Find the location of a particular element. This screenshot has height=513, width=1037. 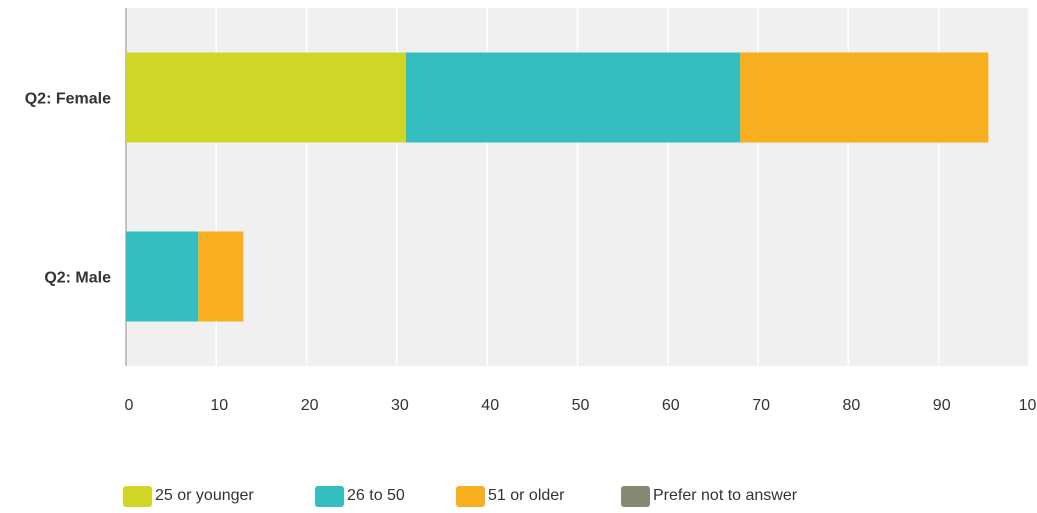

x-tick-labels: 0 10 20 30 40 50 60 70 80 90 100 is located at coordinates (581, 405).